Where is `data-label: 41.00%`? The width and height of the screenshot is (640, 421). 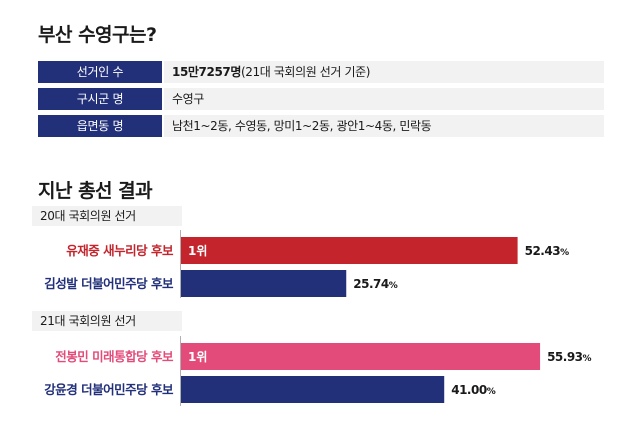
data-label: 41.00% is located at coordinates (473, 390).